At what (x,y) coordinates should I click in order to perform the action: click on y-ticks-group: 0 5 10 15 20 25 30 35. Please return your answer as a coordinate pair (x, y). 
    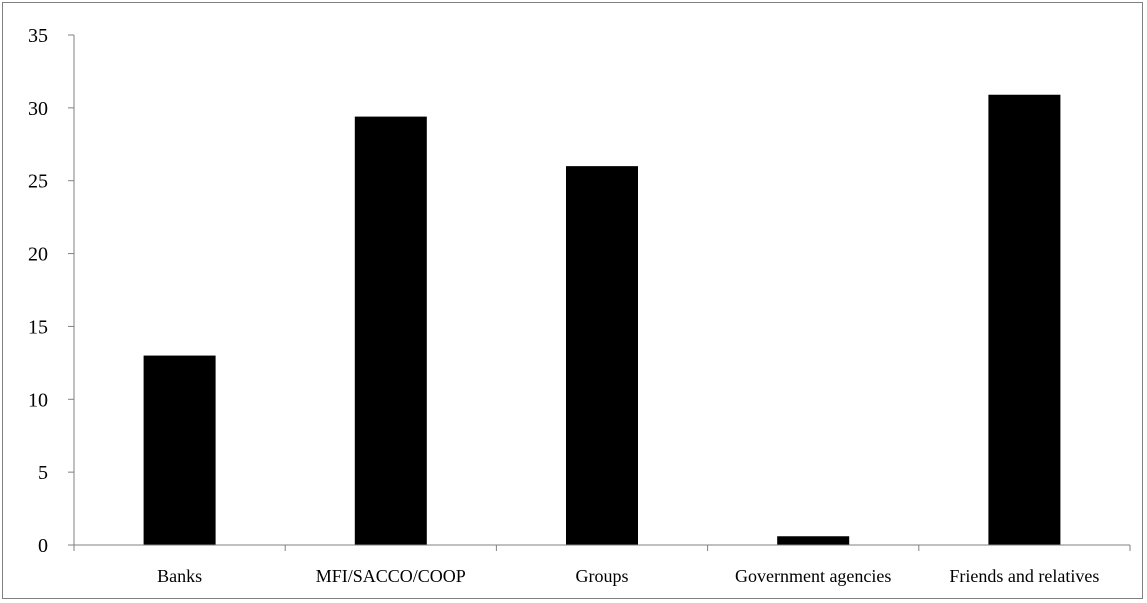
    Looking at the image, I should click on (38, 291).